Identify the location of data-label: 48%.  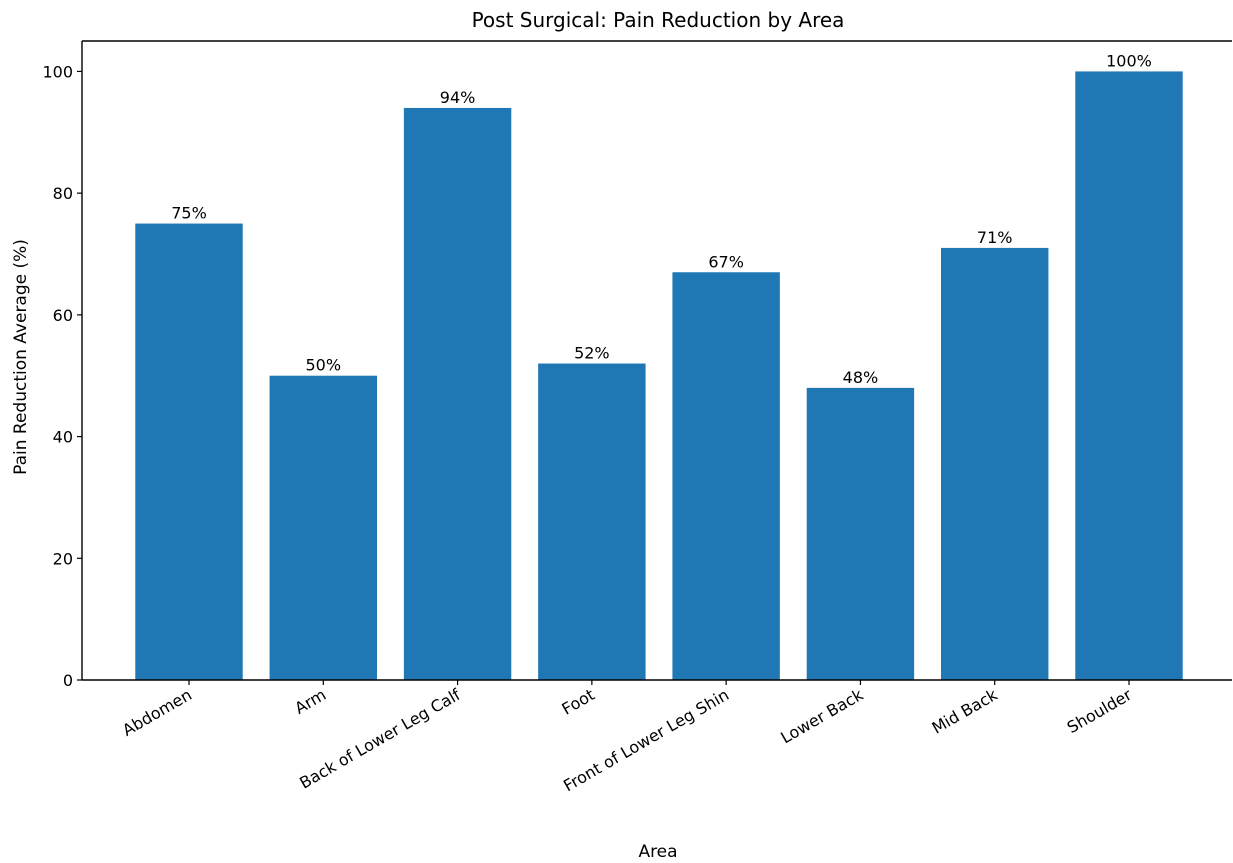
(861, 377).